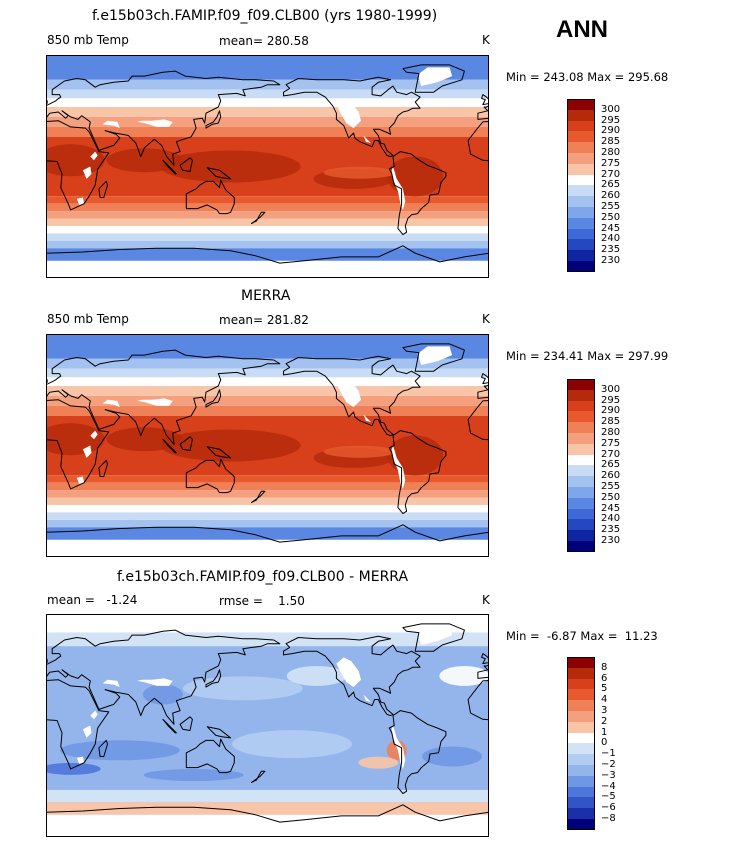 Image resolution: width=733 pixels, height=842 pixels. What do you see at coordinates (611, 411) in the screenshot?
I see `colorbar-tick-label: 290` at bounding box center [611, 411].